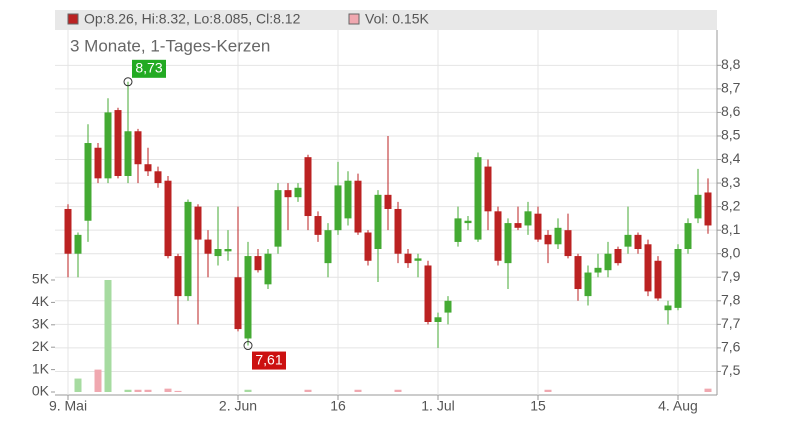 The width and height of the screenshot is (800, 425). What do you see at coordinates (338, 406) in the screenshot?
I see `x-tick-label: 16` at bounding box center [338, 406].